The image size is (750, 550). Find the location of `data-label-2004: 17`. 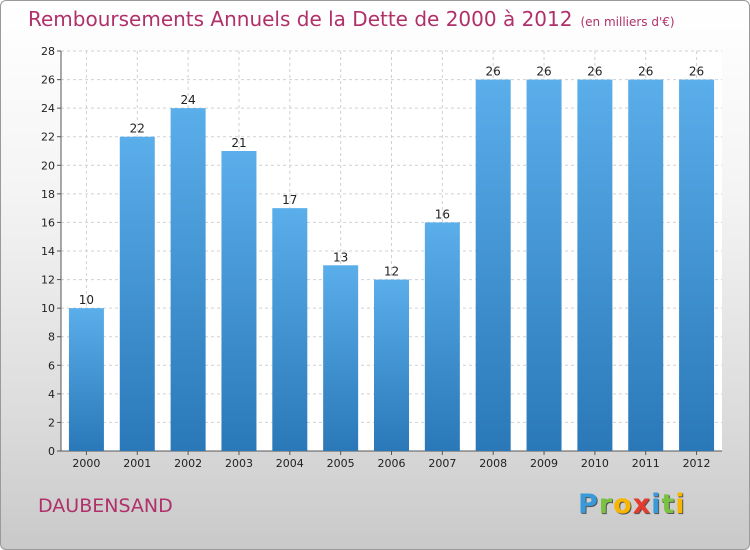

data-label-2004: 17 is located at coordinates (289, 200).